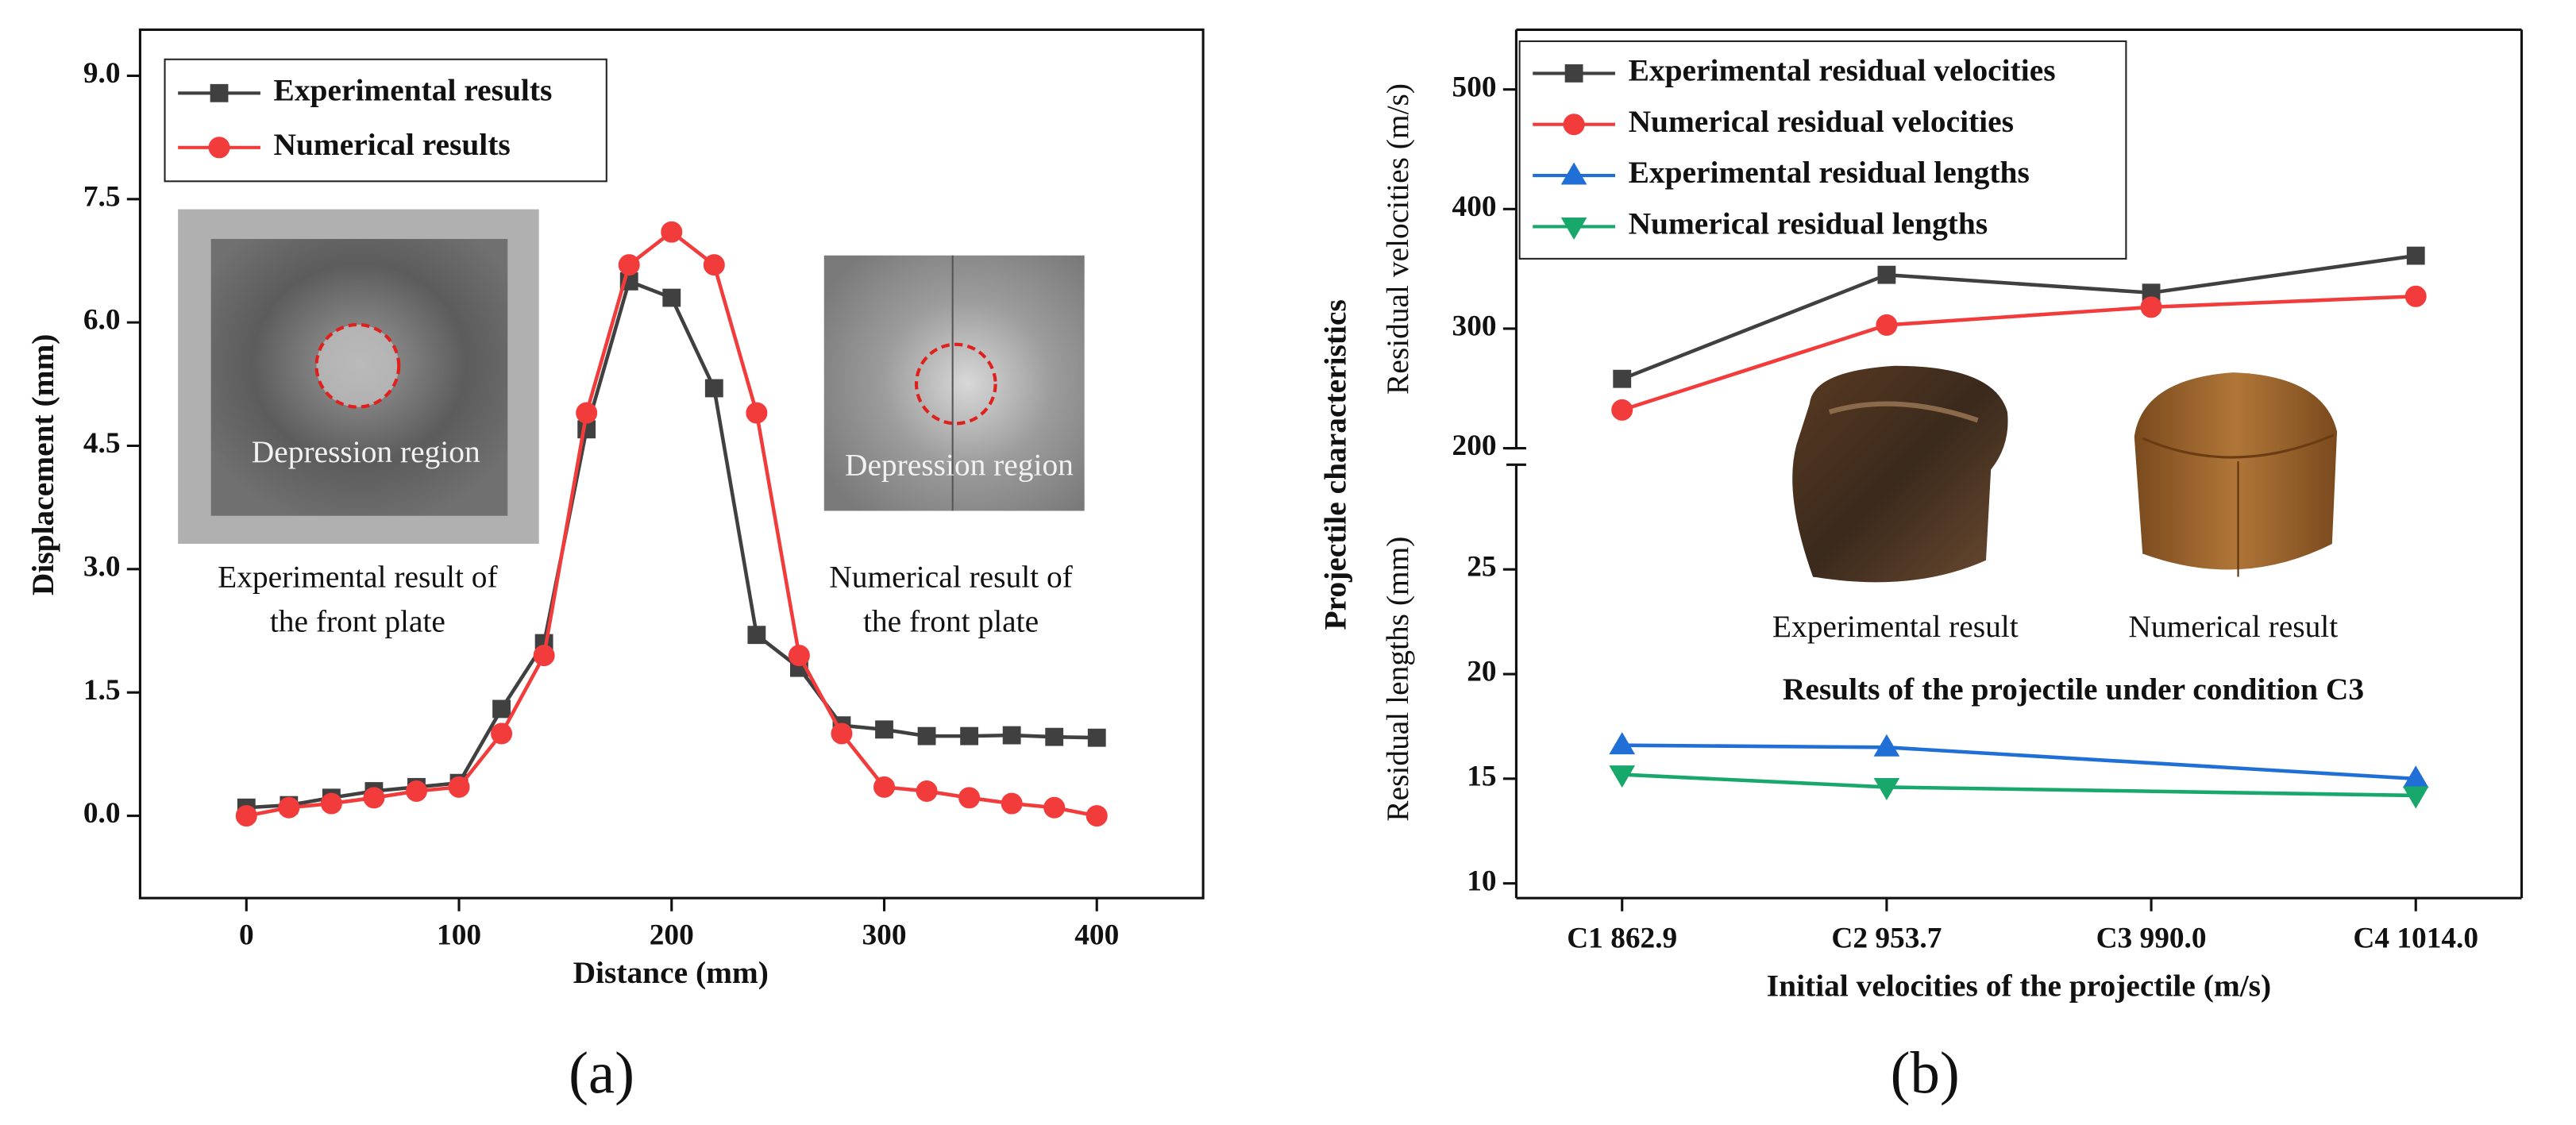 The width and height of the screenshot is (2576, 1125). What do you see at coordinates (1829, 172) in the screenshot?
I see `legend-label: Experimental residual lengths` at bounding box center [1829, 172].